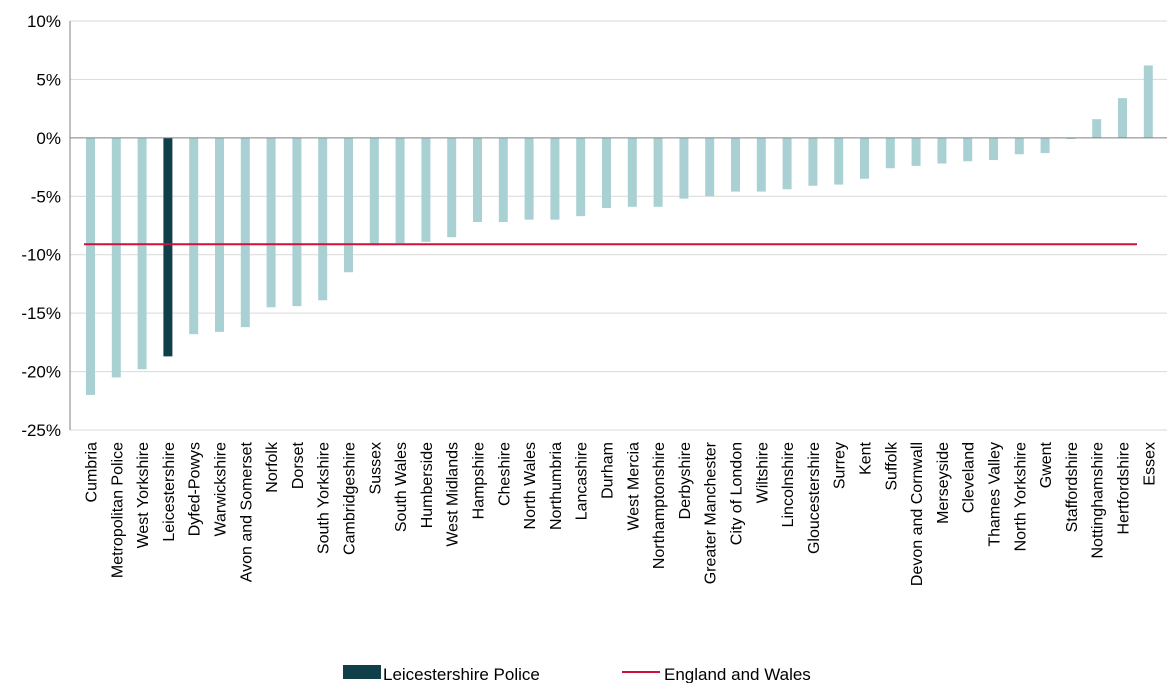  I want to click on bar-highlight, so click(168, 247).